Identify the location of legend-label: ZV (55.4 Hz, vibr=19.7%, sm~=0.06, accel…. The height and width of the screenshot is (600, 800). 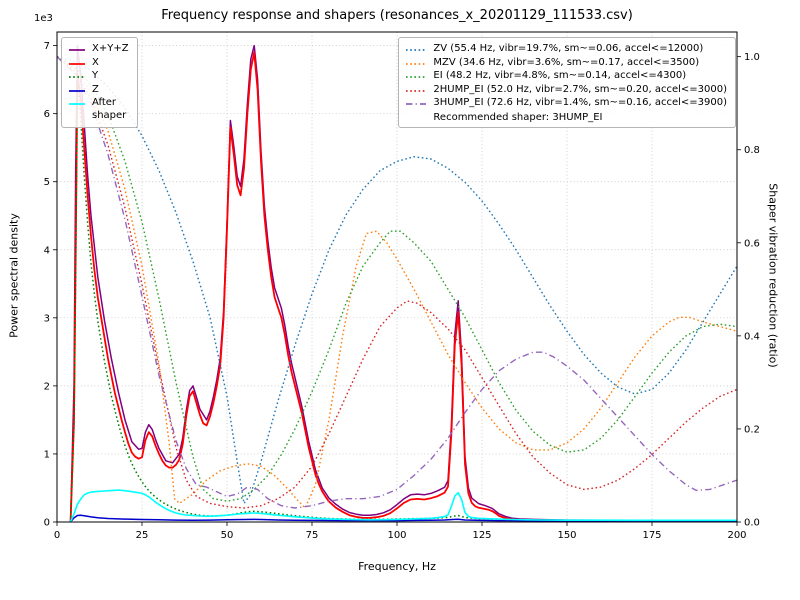
(568, 48).